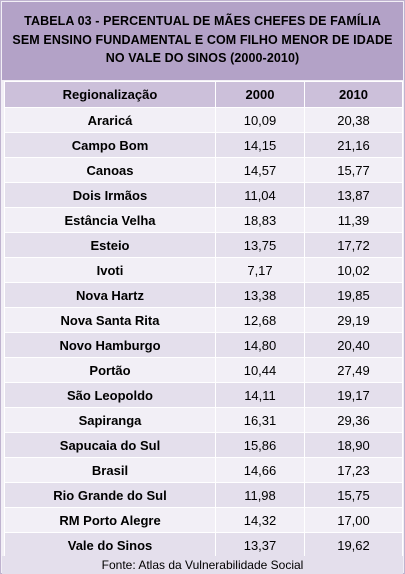  What do you see at coordinates (353, 195) in the screenshot?
I see `value-cell: 13,87` at bounding box center [353, 195].